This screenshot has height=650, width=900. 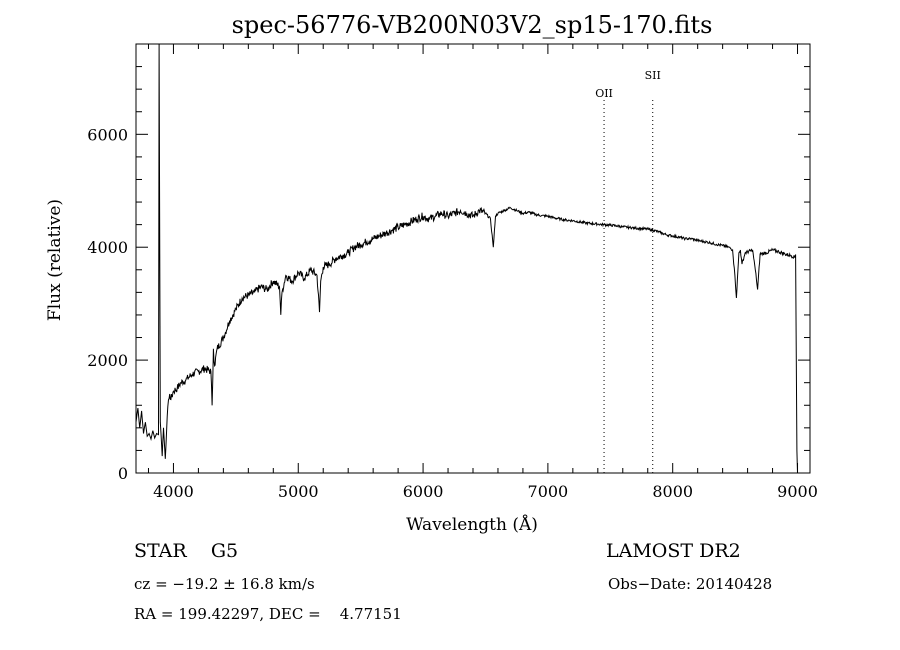 What do you see at coordinates (107, 360) in the screenshot?
I see `y-tick-label: 2000` at bounding box center [107, 360].